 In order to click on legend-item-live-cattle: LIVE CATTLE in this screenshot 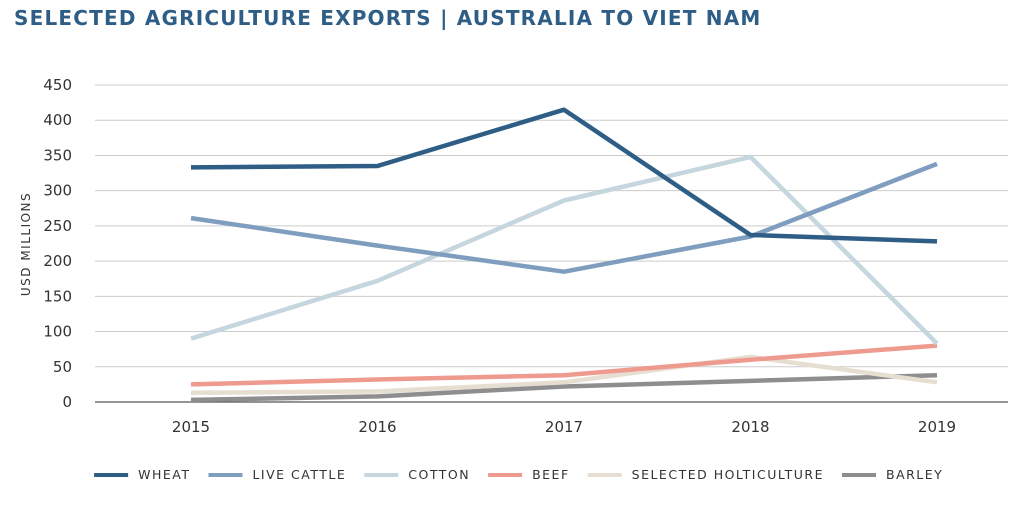, I will do `click(277, 474)`.